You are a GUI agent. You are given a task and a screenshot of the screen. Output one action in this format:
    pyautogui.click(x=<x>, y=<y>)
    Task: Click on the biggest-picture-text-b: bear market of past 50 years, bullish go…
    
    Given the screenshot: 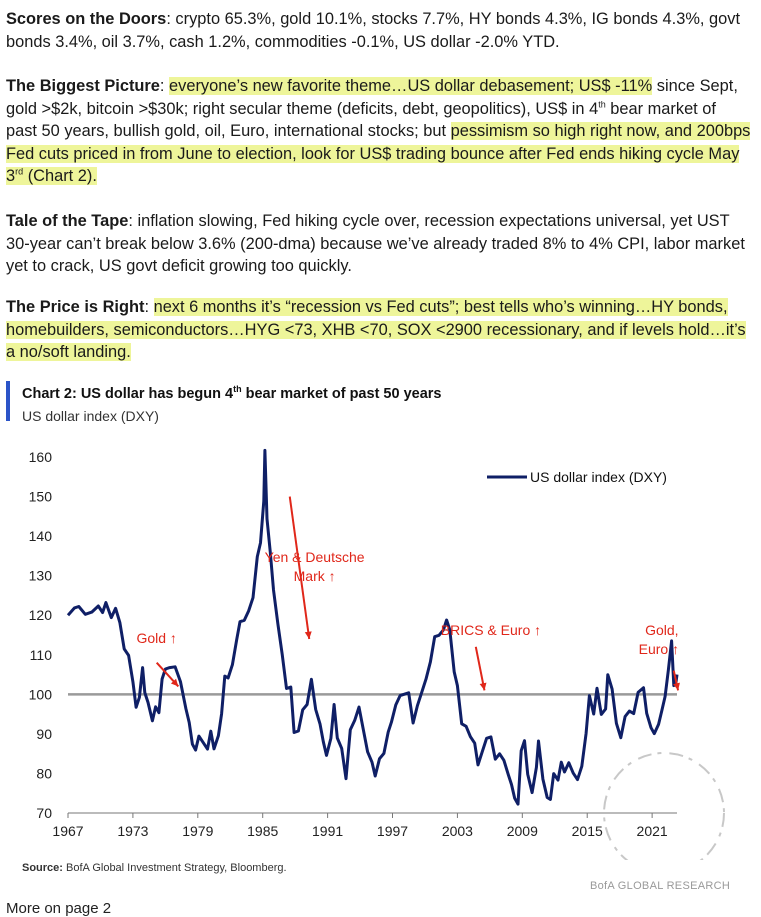 What is the action you would take?
    pyautogui.click(x=361, y=120)
    